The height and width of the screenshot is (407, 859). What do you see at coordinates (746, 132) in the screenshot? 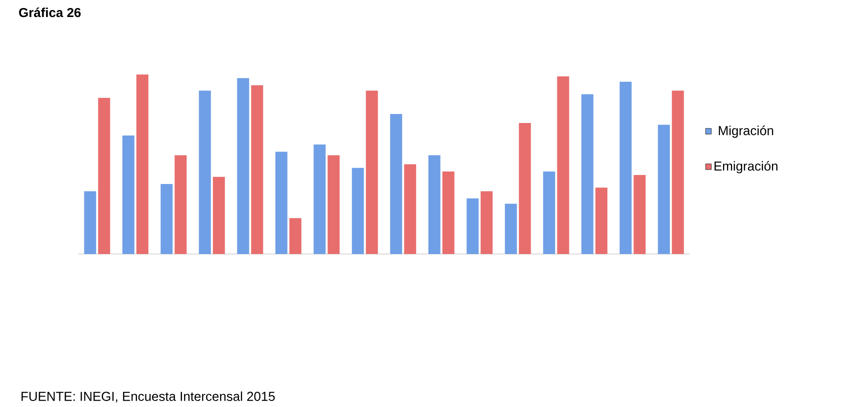
I see `legend-label: Migración` at bounding box center [746, 132].